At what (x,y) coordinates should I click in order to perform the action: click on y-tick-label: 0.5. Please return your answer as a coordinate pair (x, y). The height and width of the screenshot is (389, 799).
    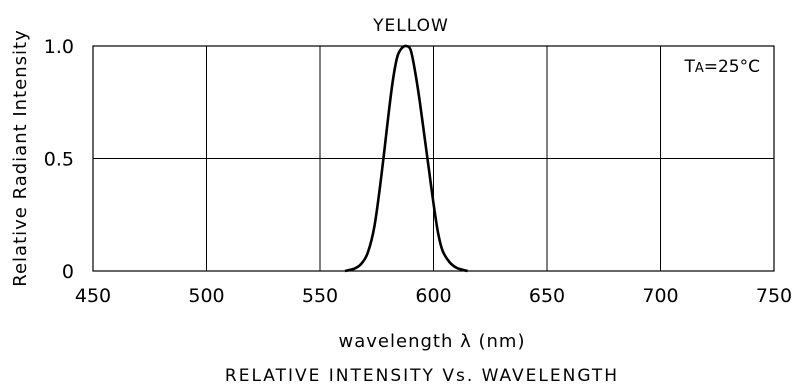
    Looking at the image, I should click on (59, 160).